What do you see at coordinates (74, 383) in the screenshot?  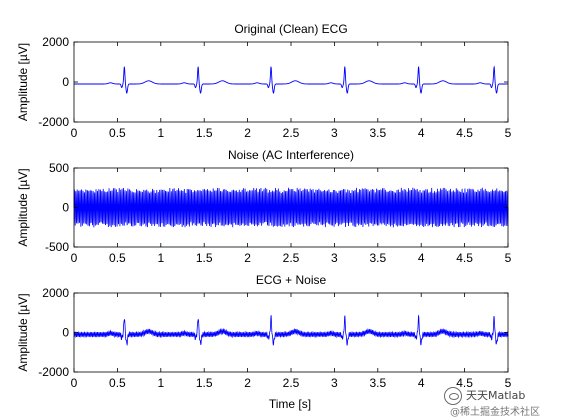 I see `chart-3-xtick-label: 0` at bounding box center [74, 383].